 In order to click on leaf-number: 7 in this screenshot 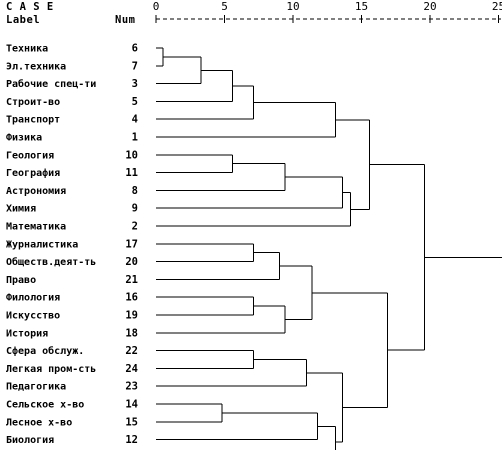, I will do `click(135, 66)`.